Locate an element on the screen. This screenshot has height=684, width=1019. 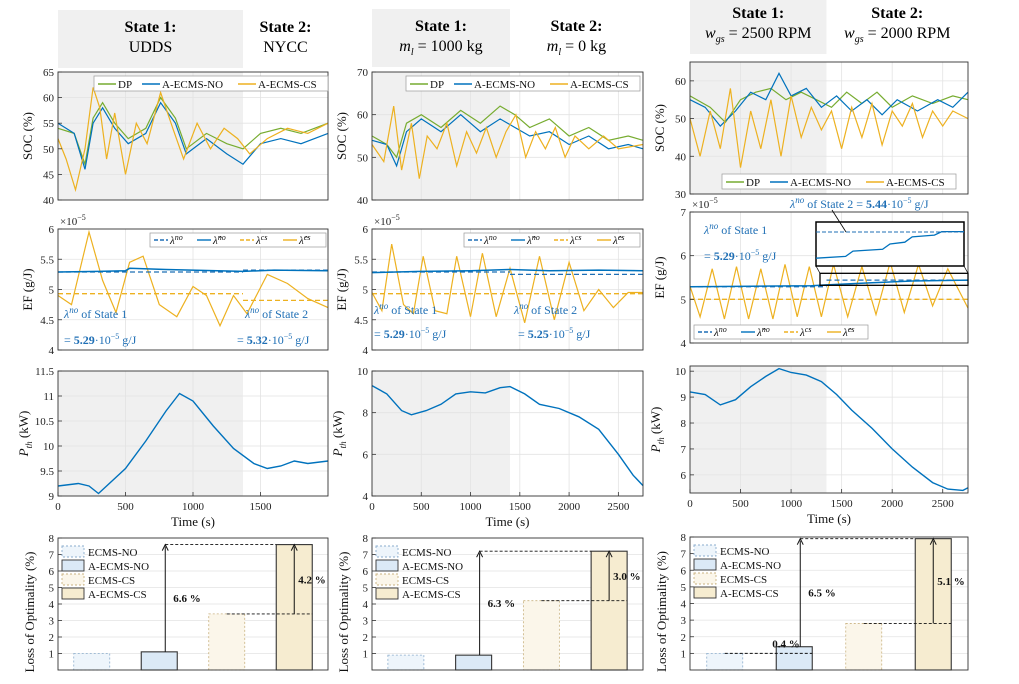
ef-legend-label: λno is located at coordinates (176, 240).